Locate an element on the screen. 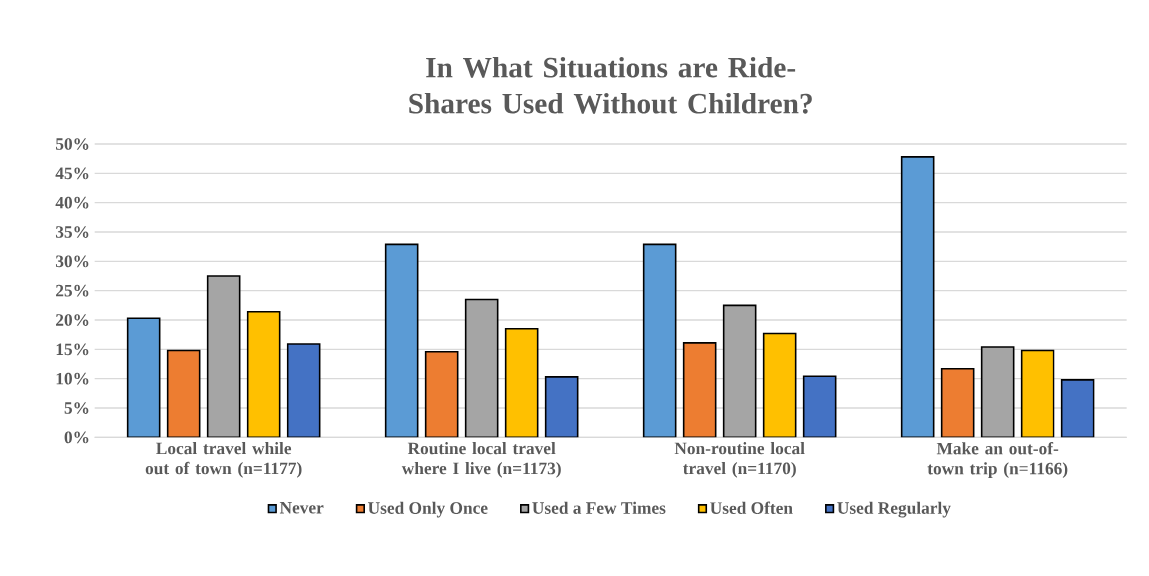  y-tick-label: 15% is located at coordinates (72, 349).